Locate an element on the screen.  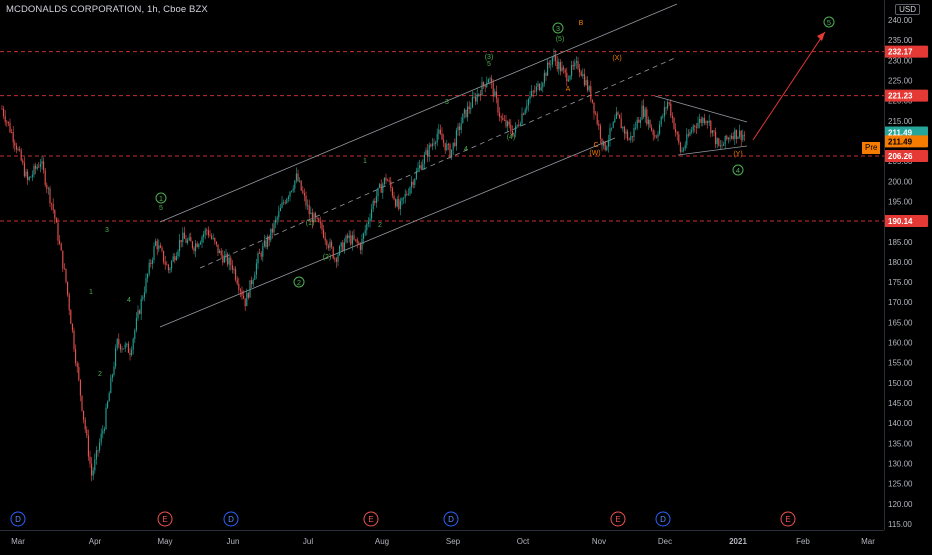
wave-label: (X) is located at coordinates (616, 58).